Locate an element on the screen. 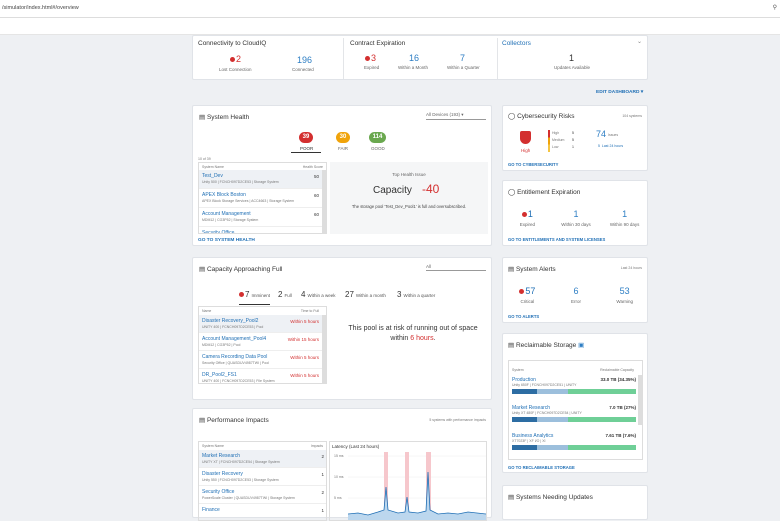 Image resolution: width=780 pixels, height=521 pixels. table-row: Security Office is located at coordinates (261, 230).